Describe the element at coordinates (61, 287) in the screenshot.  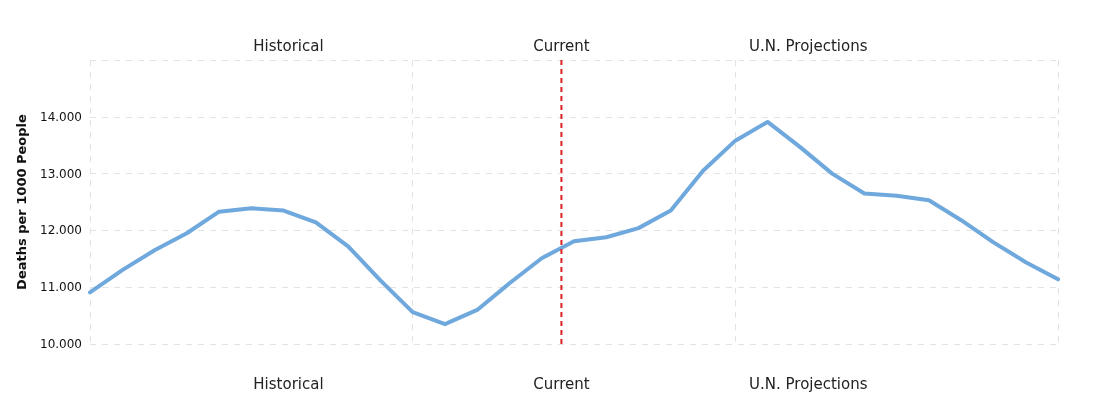
I see `y-tick-label: 11.000` at that location.